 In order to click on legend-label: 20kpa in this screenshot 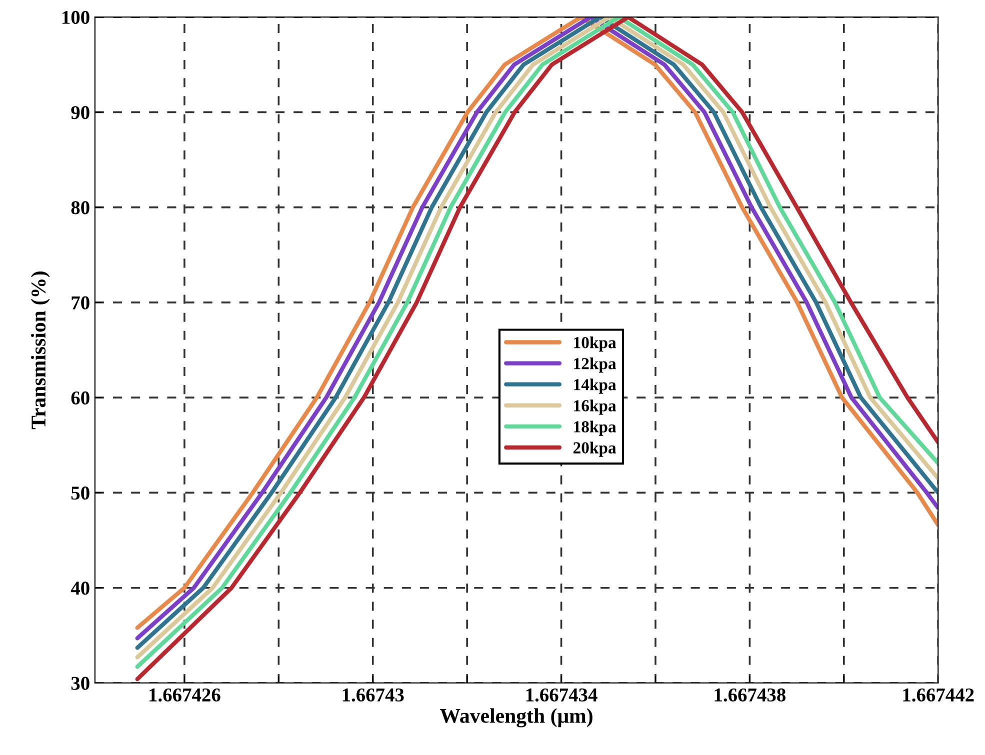, I will do `click(594, 449)`.